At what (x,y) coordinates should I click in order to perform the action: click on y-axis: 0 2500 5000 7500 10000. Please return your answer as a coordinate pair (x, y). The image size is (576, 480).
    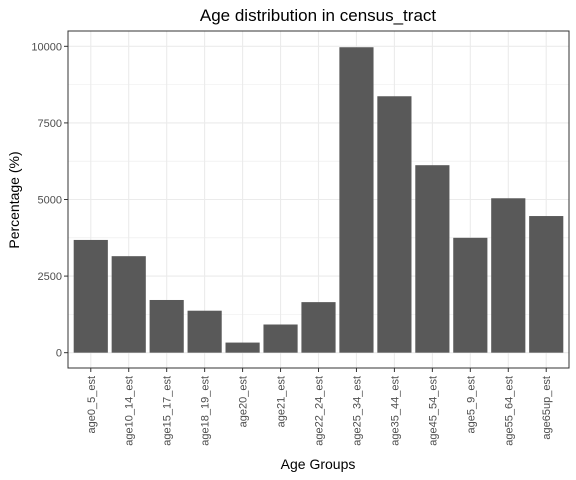
    Looking at the image, I should click on (49, 200).